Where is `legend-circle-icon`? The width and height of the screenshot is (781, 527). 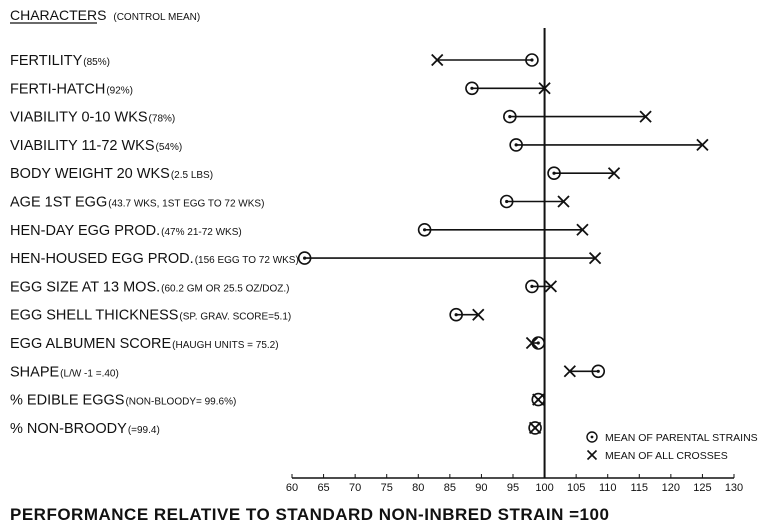
legend-circle-icon is located at coordinates (592, 437).